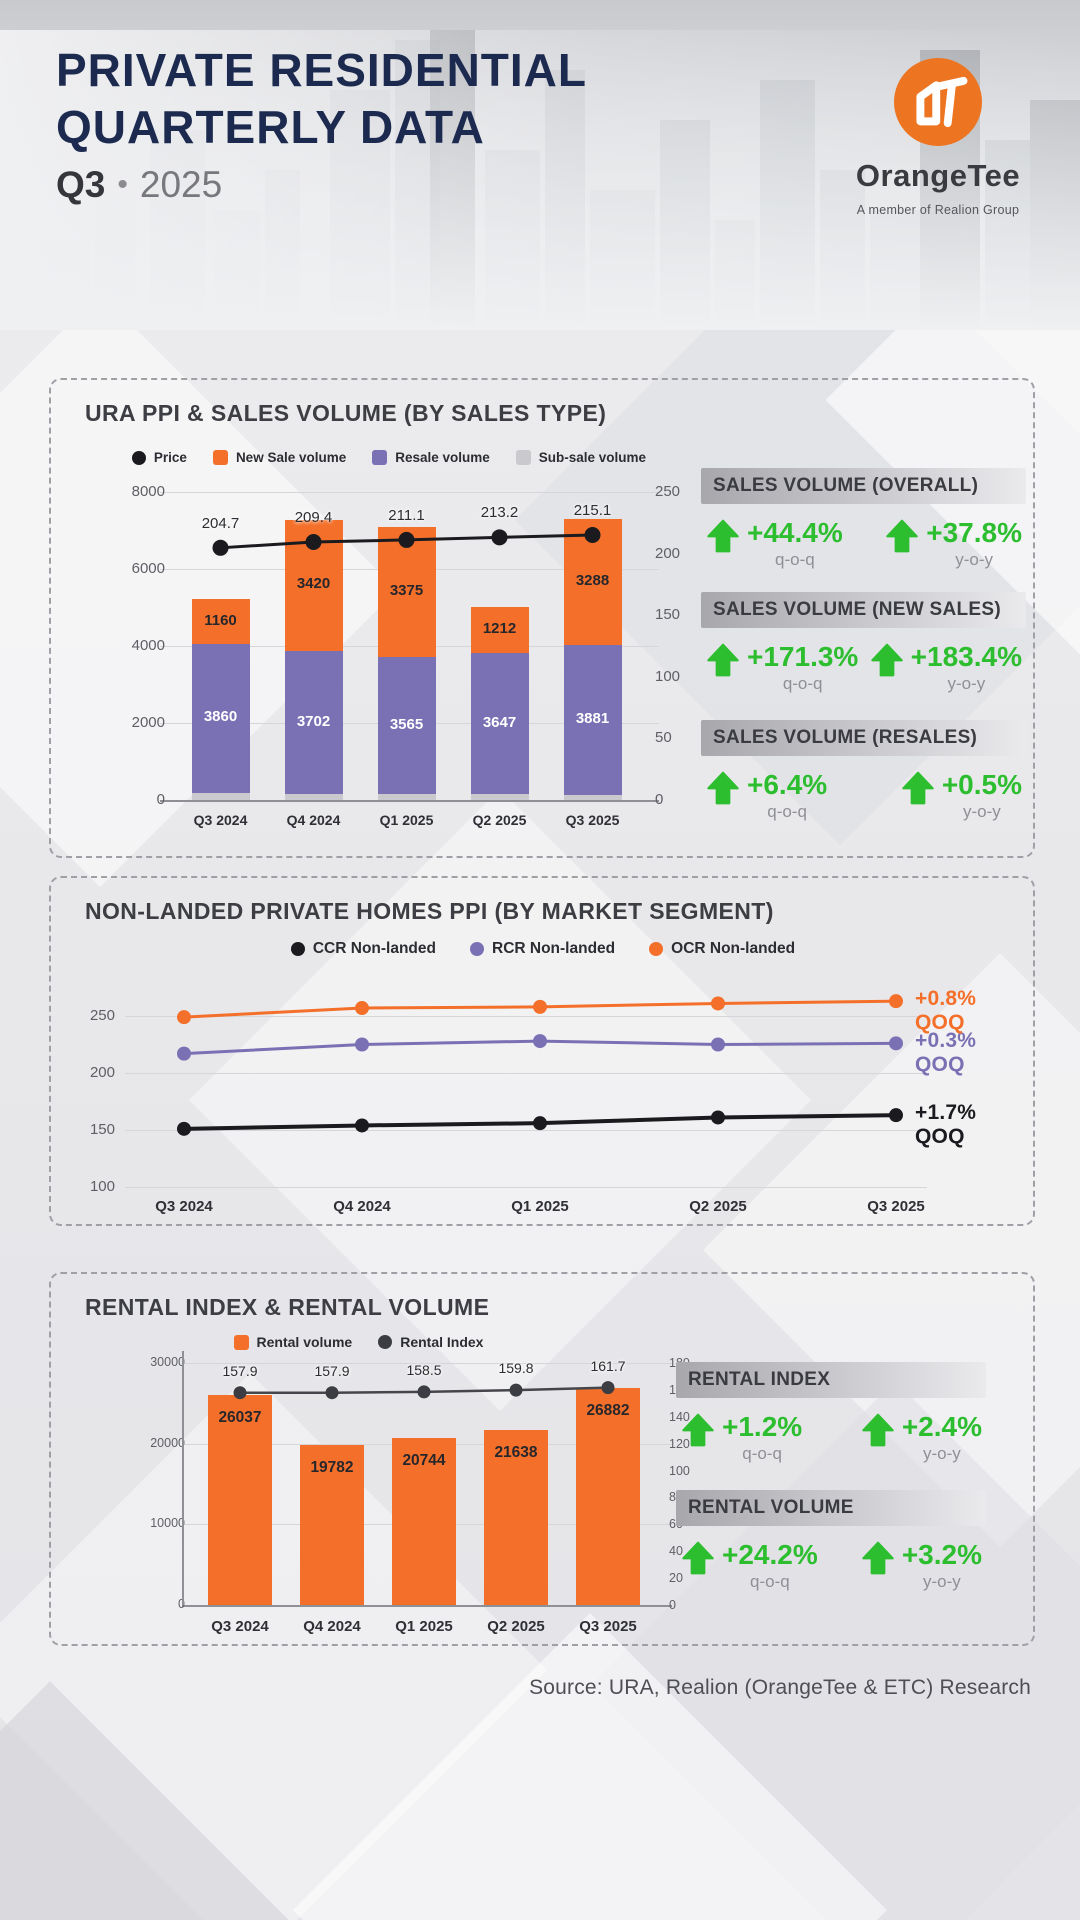  I want to click on axis-tick: 8000, so click(148, 491).